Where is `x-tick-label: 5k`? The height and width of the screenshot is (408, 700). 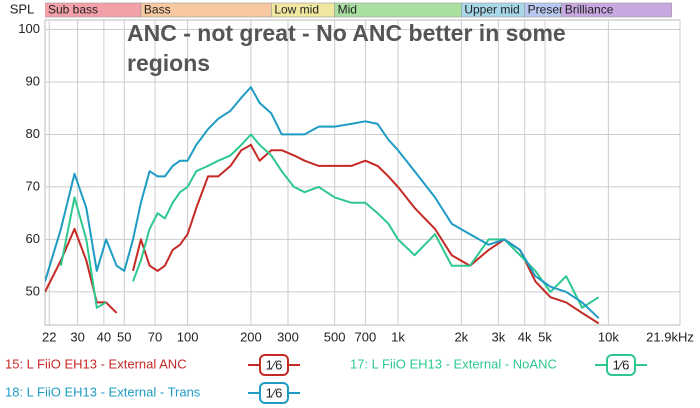 x-tick-label: 5k is located at coordinates (545, 336).